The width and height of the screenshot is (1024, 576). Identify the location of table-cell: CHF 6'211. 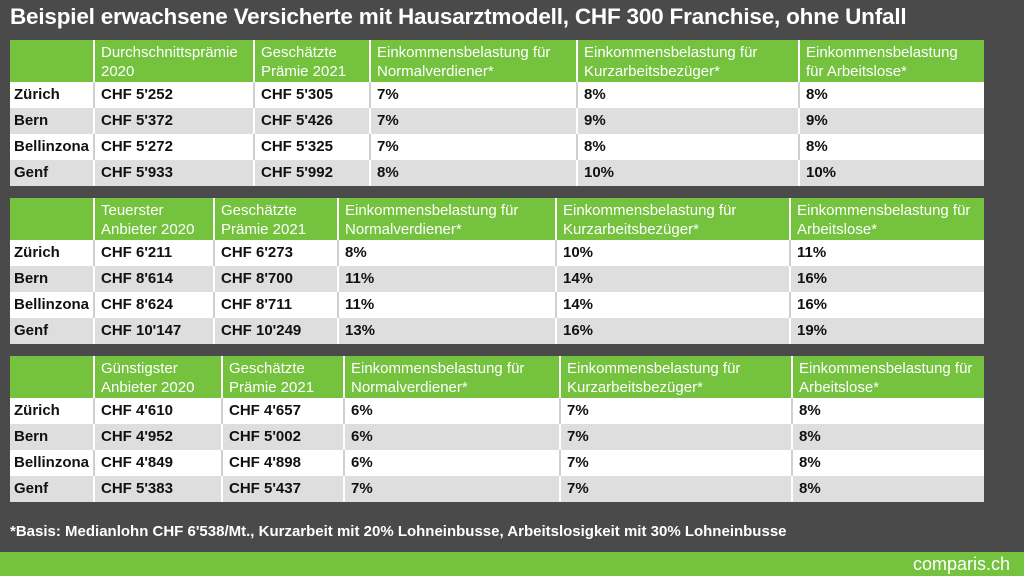
(154, 253).